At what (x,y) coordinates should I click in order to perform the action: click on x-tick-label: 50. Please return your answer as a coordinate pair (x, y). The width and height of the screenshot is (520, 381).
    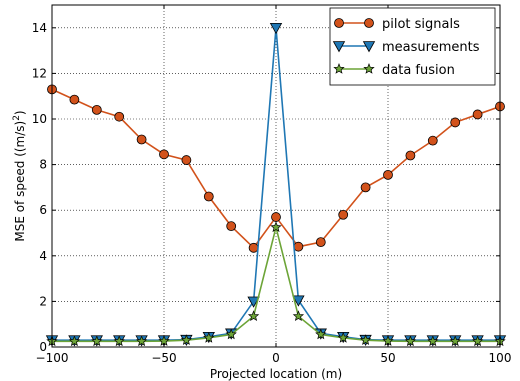
    Looking at the image, I should click on (387, 358).